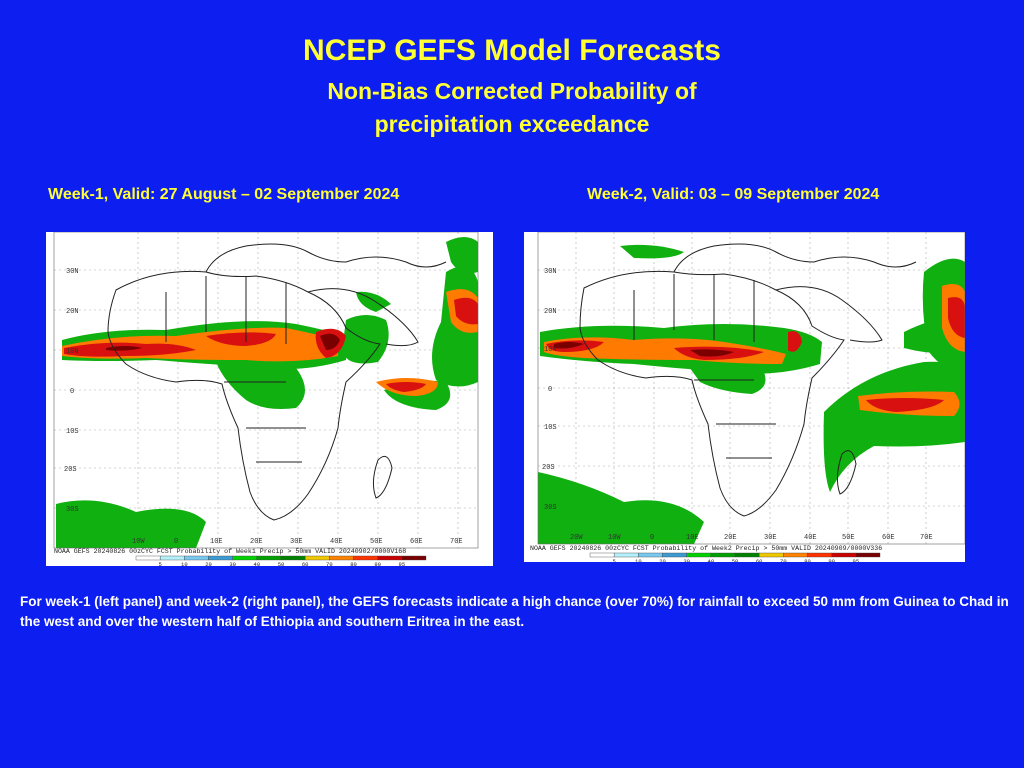  What do you see at coordinates (512, 124) in the screenshot?
I see `page-subtitle-line2: precipitation exceedance` at bounding box center [512, 124].